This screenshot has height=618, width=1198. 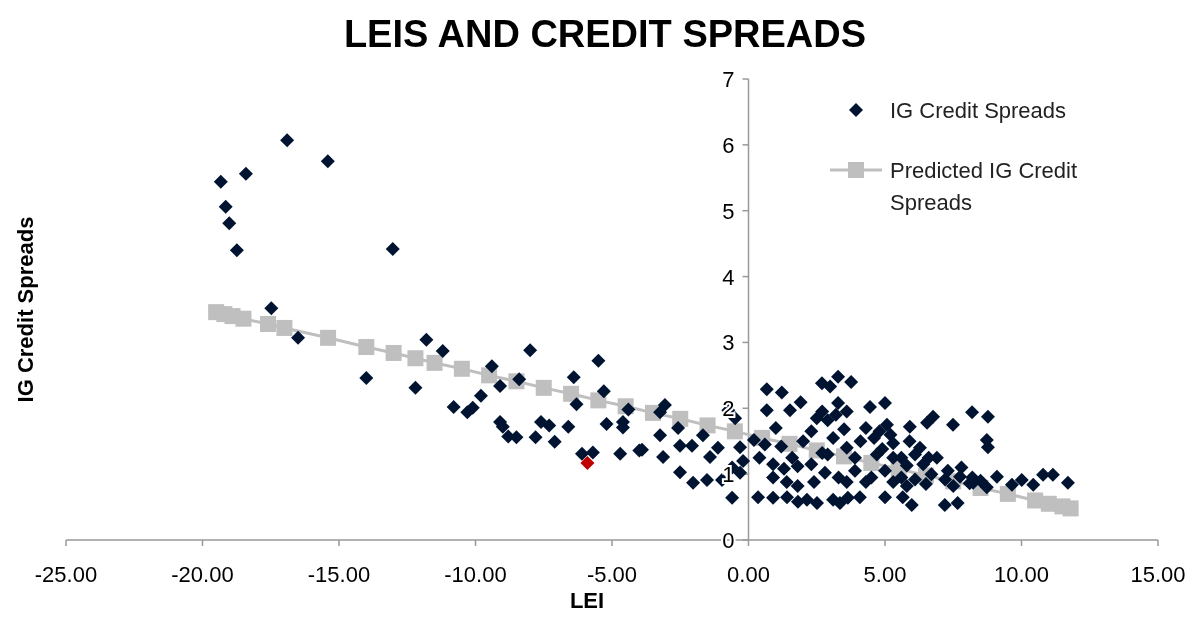 What do you see at coordinates (1158, 574) in the screenshot?
I see `x-tick-label: 15.00` at bounding box center [1158, 574].